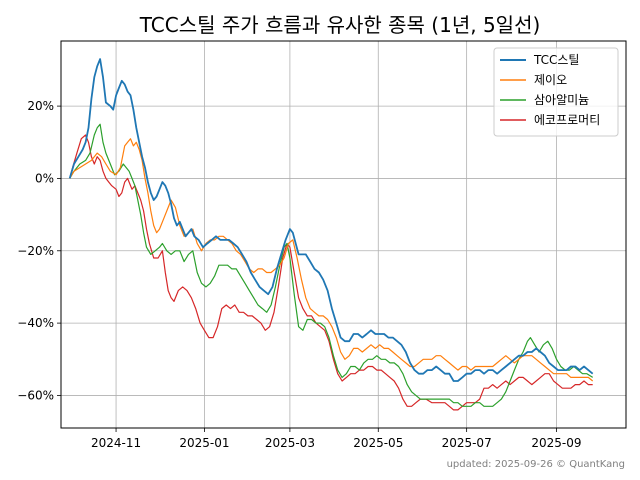 Image resolution: width=640 pixels, height=480 pixels. What do you see at coordinates (378, 443) in the screenshot?
I see `x-tick-label: 2025-05` at bounding box center [378, 443].